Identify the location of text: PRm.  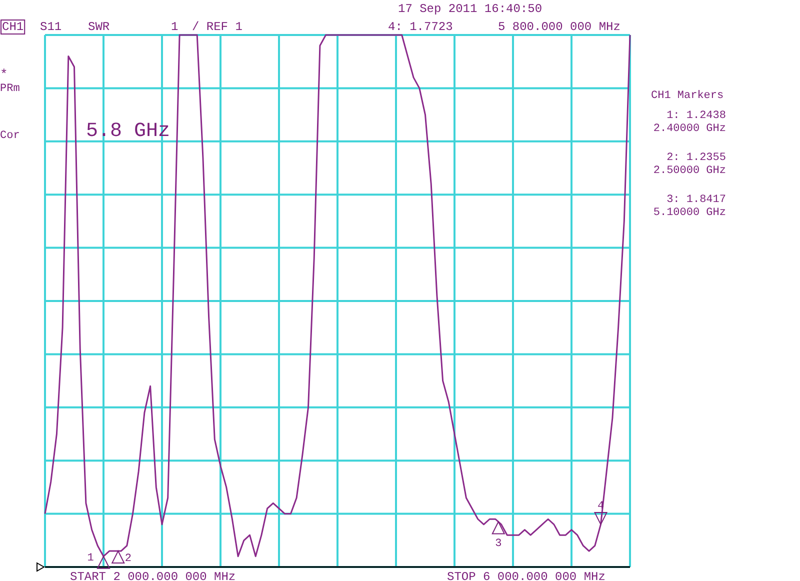
(10, 89).